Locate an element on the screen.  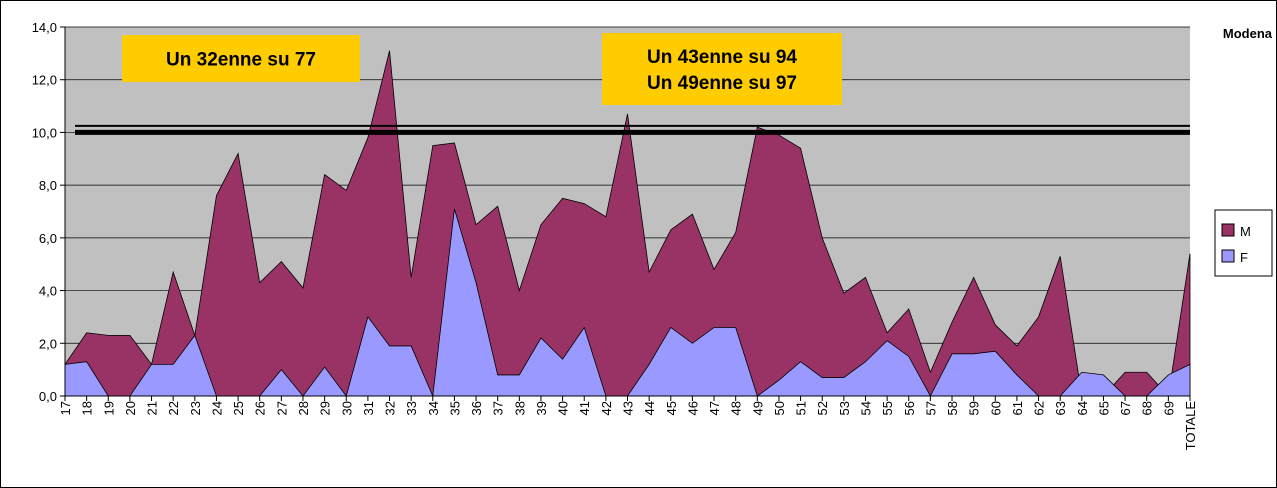
x-tick-label: 40 is located at coordinates (563, 408).